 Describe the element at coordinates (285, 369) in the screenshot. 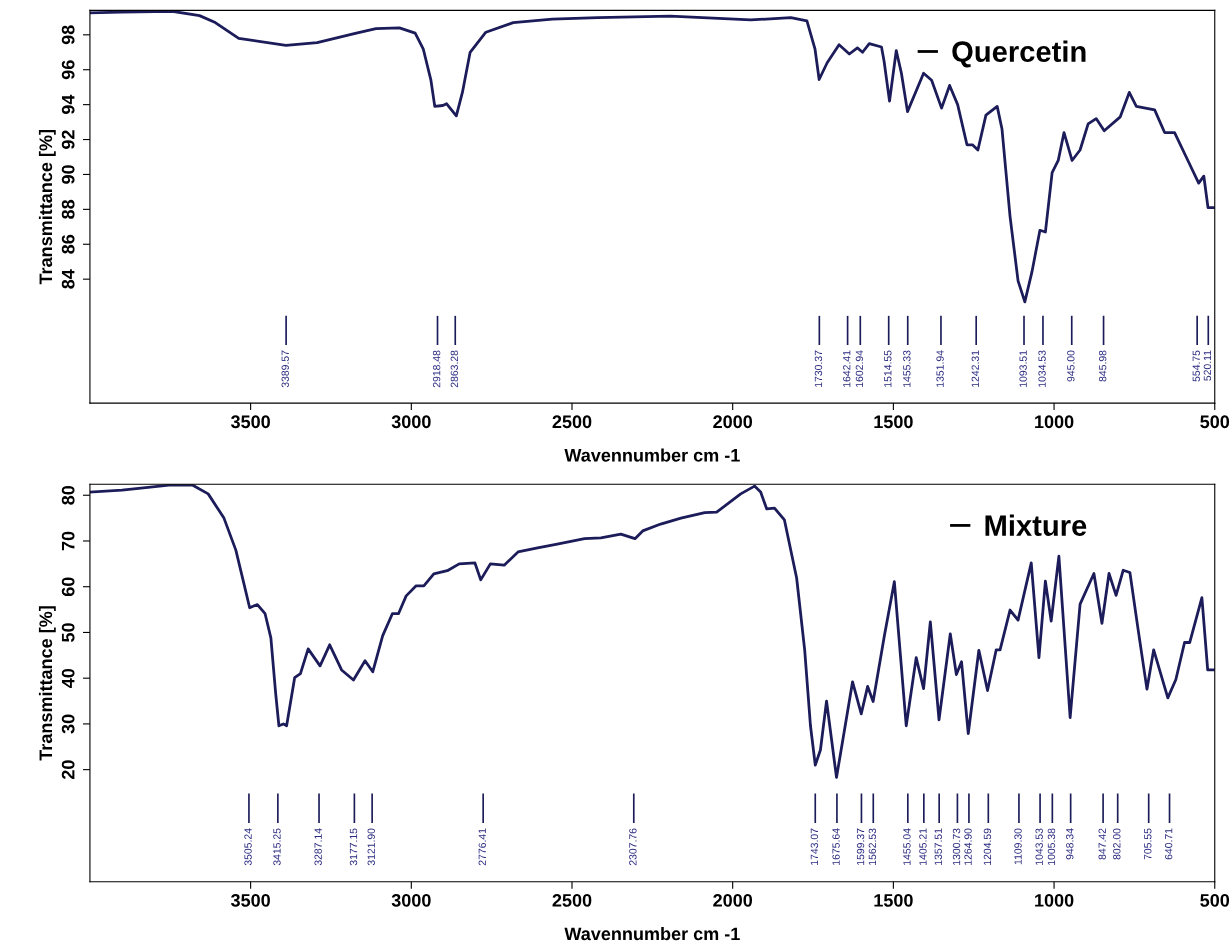

I see `annotation: 3389.57` at that location.